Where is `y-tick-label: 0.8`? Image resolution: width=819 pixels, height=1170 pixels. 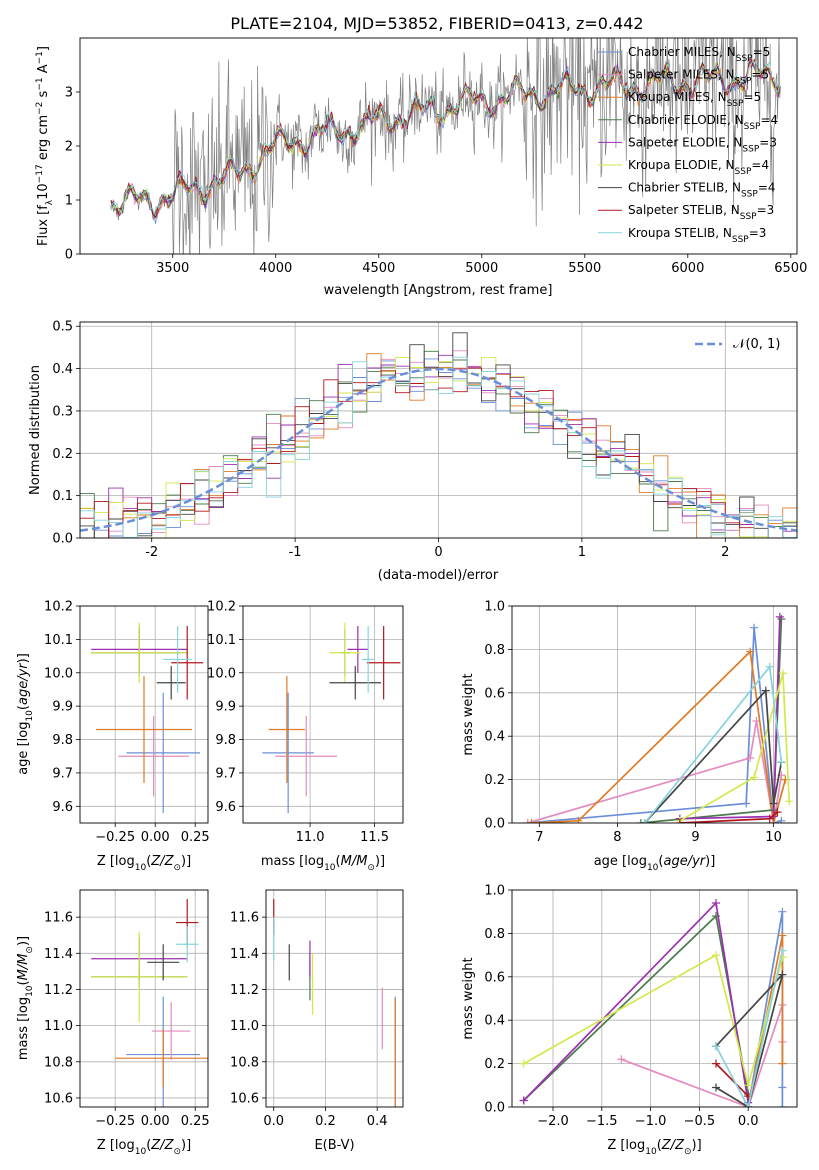 y-tick-label: 0.8 is located at coordinates (494, 650).